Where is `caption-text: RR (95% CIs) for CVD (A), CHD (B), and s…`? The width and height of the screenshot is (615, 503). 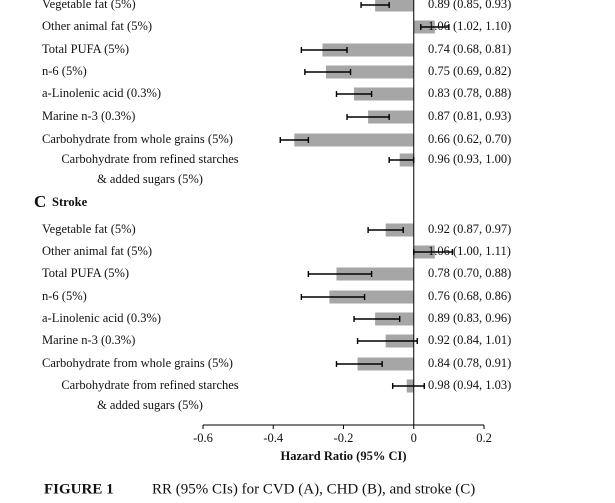 caption-text: RR (95% CIs) for CVD (A), CHD (B), and s… is located at coordinates (313, 489).